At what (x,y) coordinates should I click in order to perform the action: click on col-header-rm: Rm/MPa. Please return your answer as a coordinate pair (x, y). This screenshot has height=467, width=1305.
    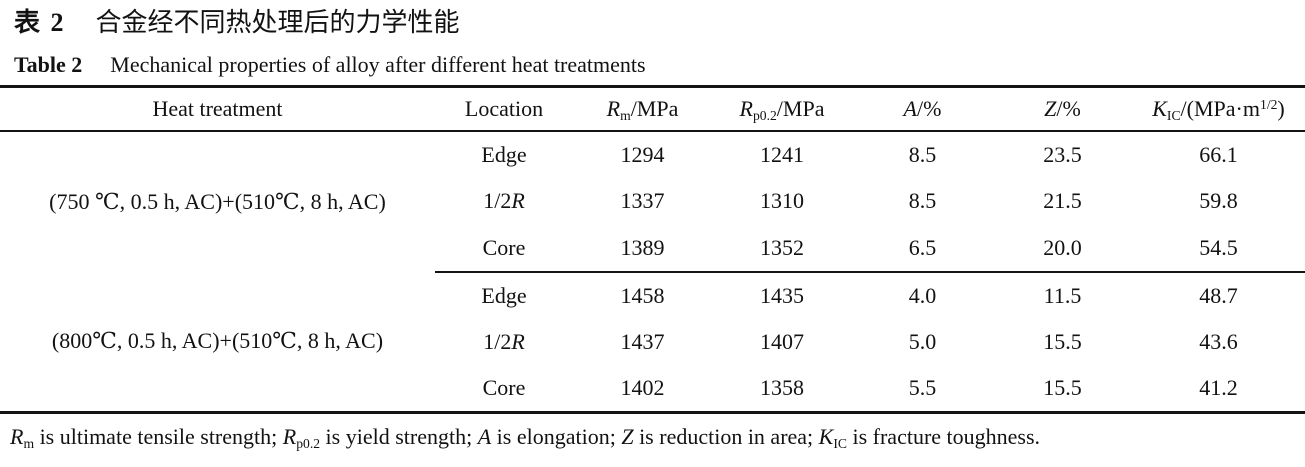
    Looking at the image, I should click on (642, 109).